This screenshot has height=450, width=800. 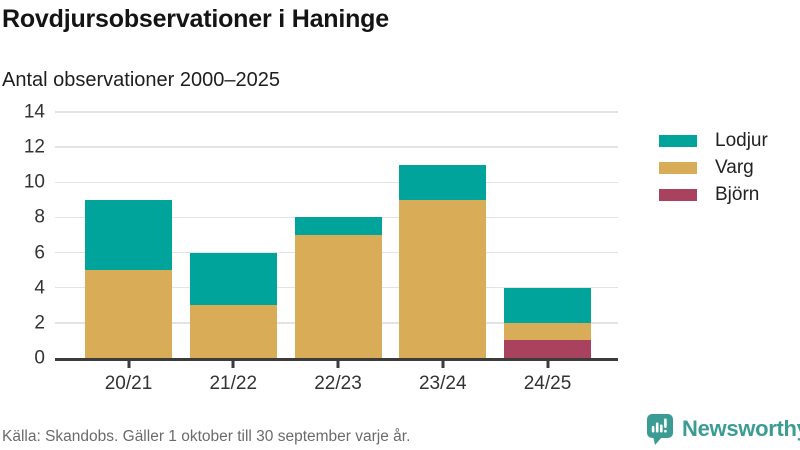 I want to click on legend-swatch-lodjur, so click(x=678, y=140).